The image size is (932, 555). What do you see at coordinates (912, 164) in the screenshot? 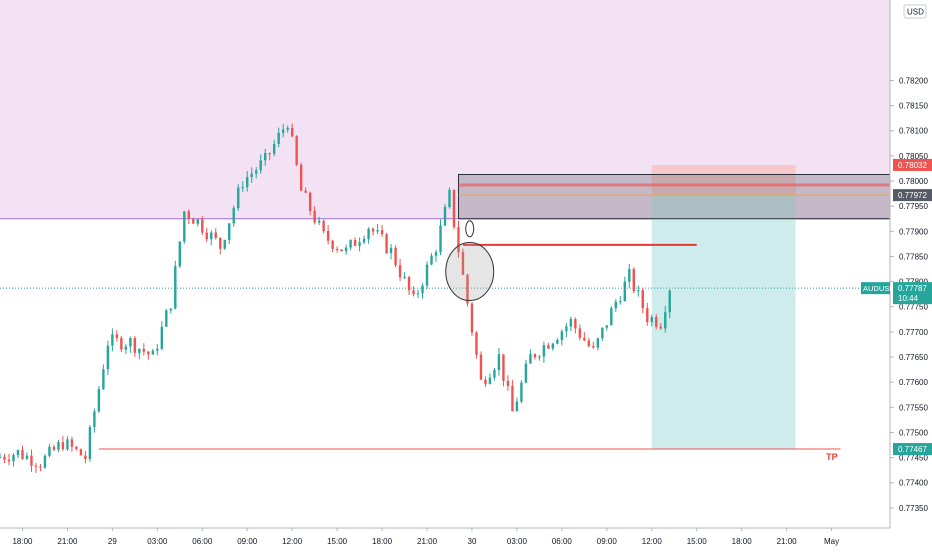
I see `stop-price-tag: 0.78032` at bounding box center [912, 164].